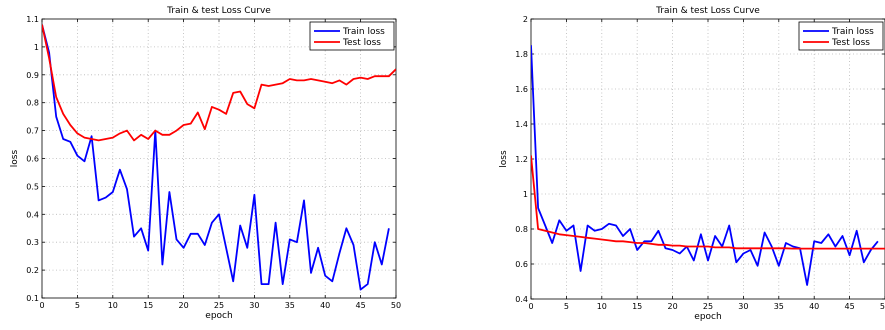 This screenshot has height=330, width=885. What do you see at coordinates (32, 298) in the screenshot?
I see `y-tick-label: 0.1` at bounding box center [32, 298].